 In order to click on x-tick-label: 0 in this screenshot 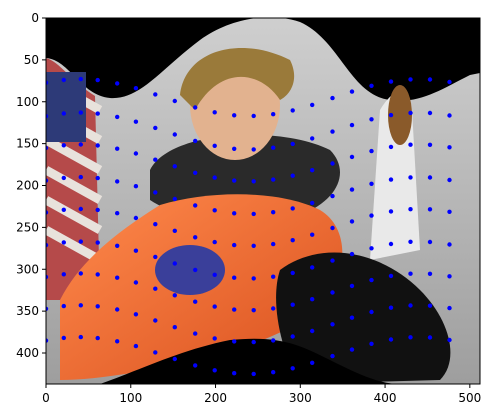, I will do `click(46, 398)`.